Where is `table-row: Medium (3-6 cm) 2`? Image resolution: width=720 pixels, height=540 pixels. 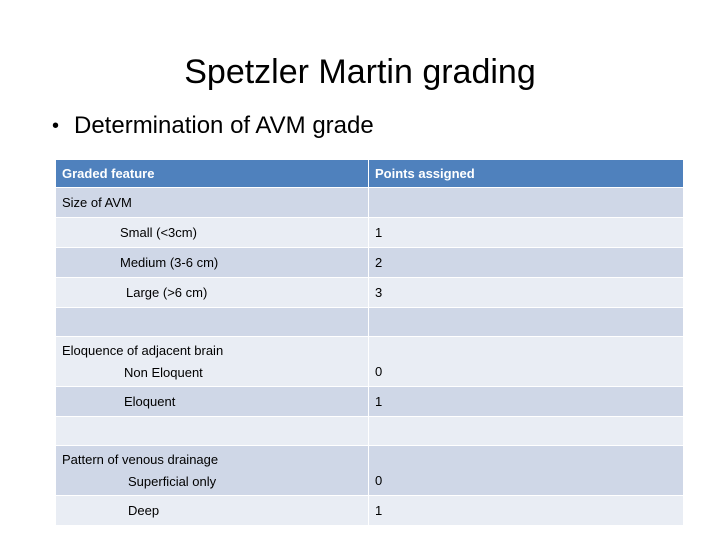 table-row: Medium (3-6 cm) 2 is located at coordinates (369, 262).